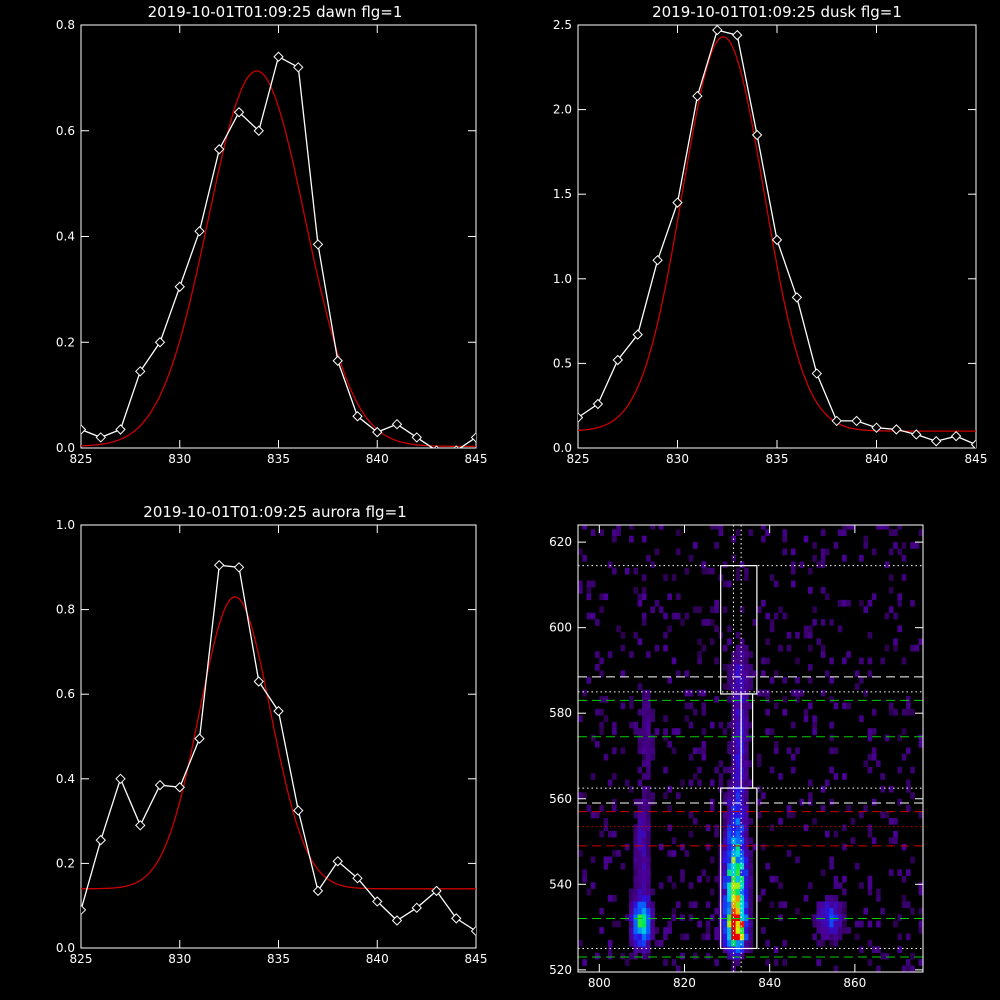  What do you see at coordinates (65, 779) in the screenshot?
I see `aurora-ytick-label: 0.4` at bounding box center [65, 779].